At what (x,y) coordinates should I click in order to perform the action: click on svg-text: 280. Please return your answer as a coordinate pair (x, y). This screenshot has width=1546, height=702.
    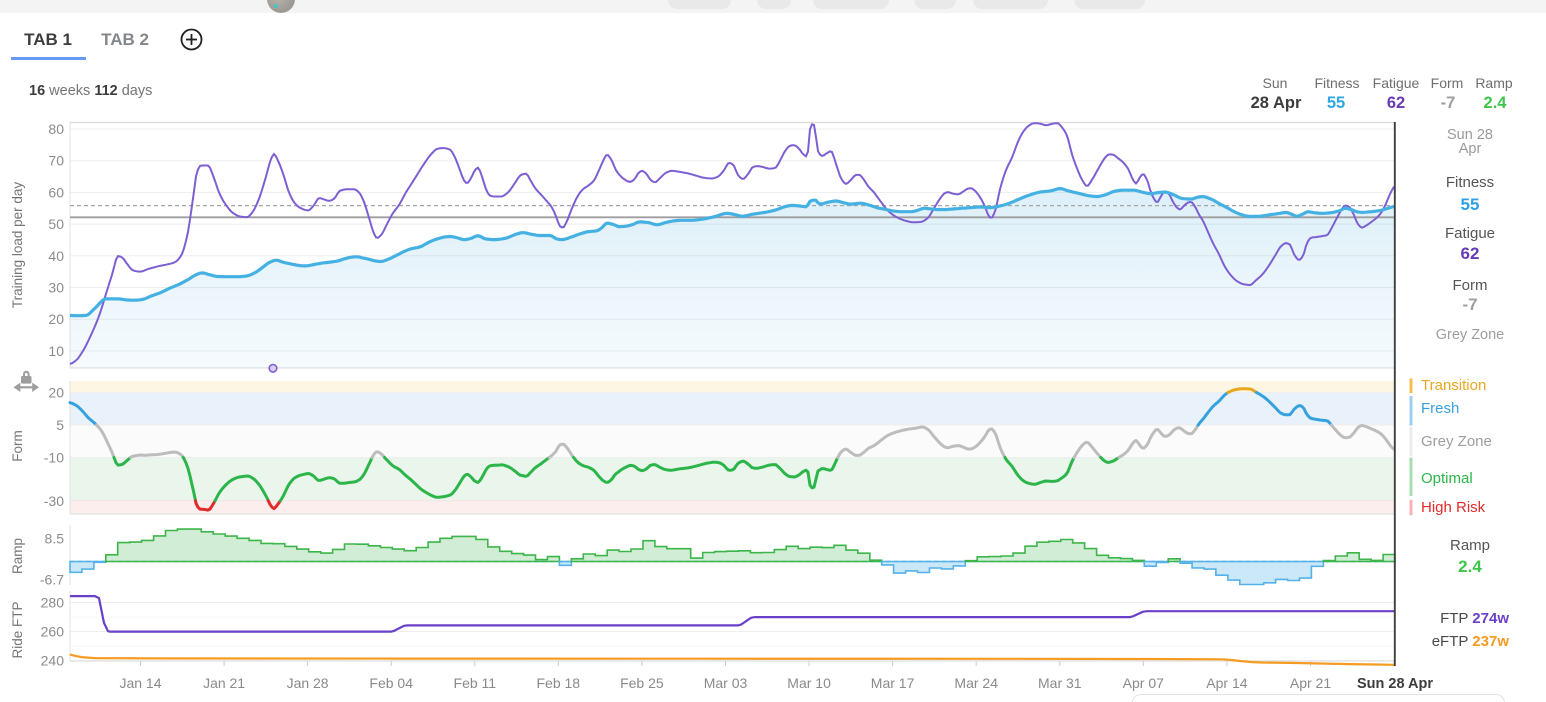
    Looking at the image, I should click on (53, 603).